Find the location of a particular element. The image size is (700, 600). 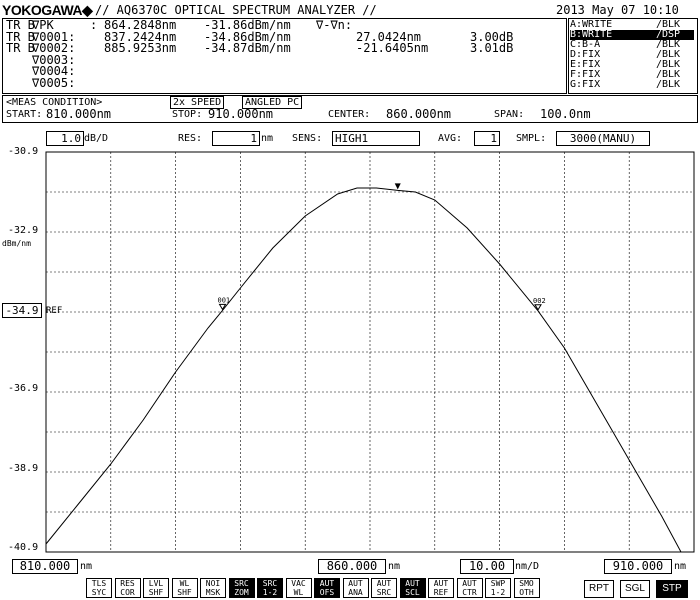

softkey-smo-oth: SMO OTH is located at coordinates (526, 588).